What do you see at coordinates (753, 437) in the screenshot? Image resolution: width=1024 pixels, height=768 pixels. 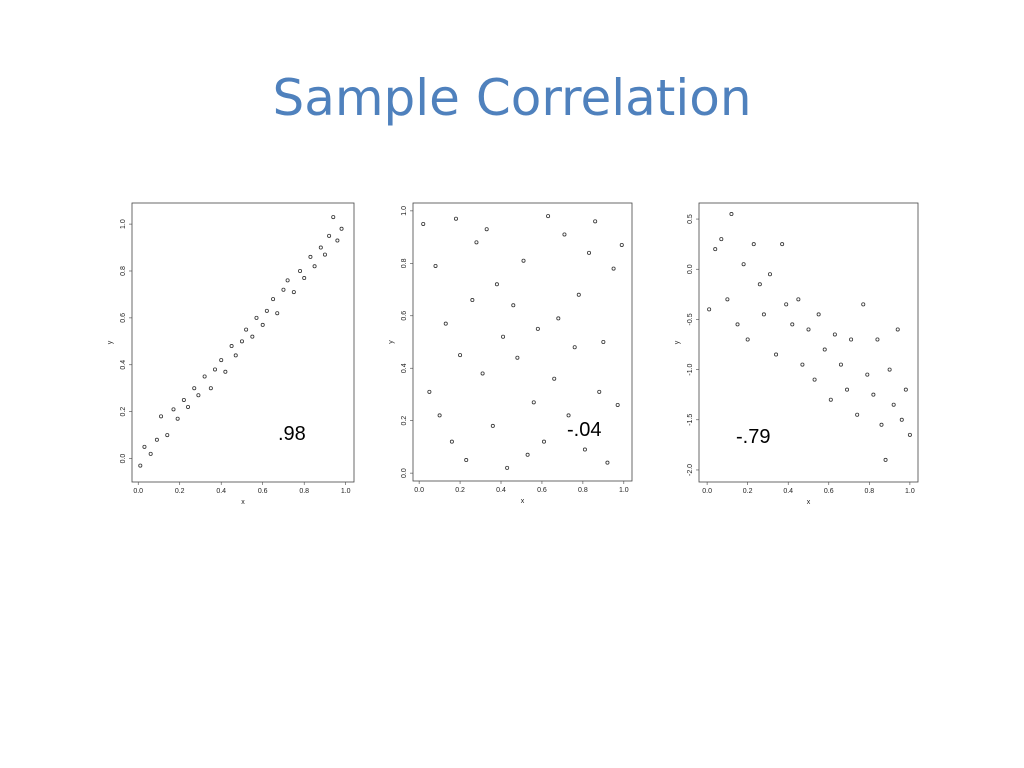 I see `annotation: -.79` at bounding box center [753, 437].